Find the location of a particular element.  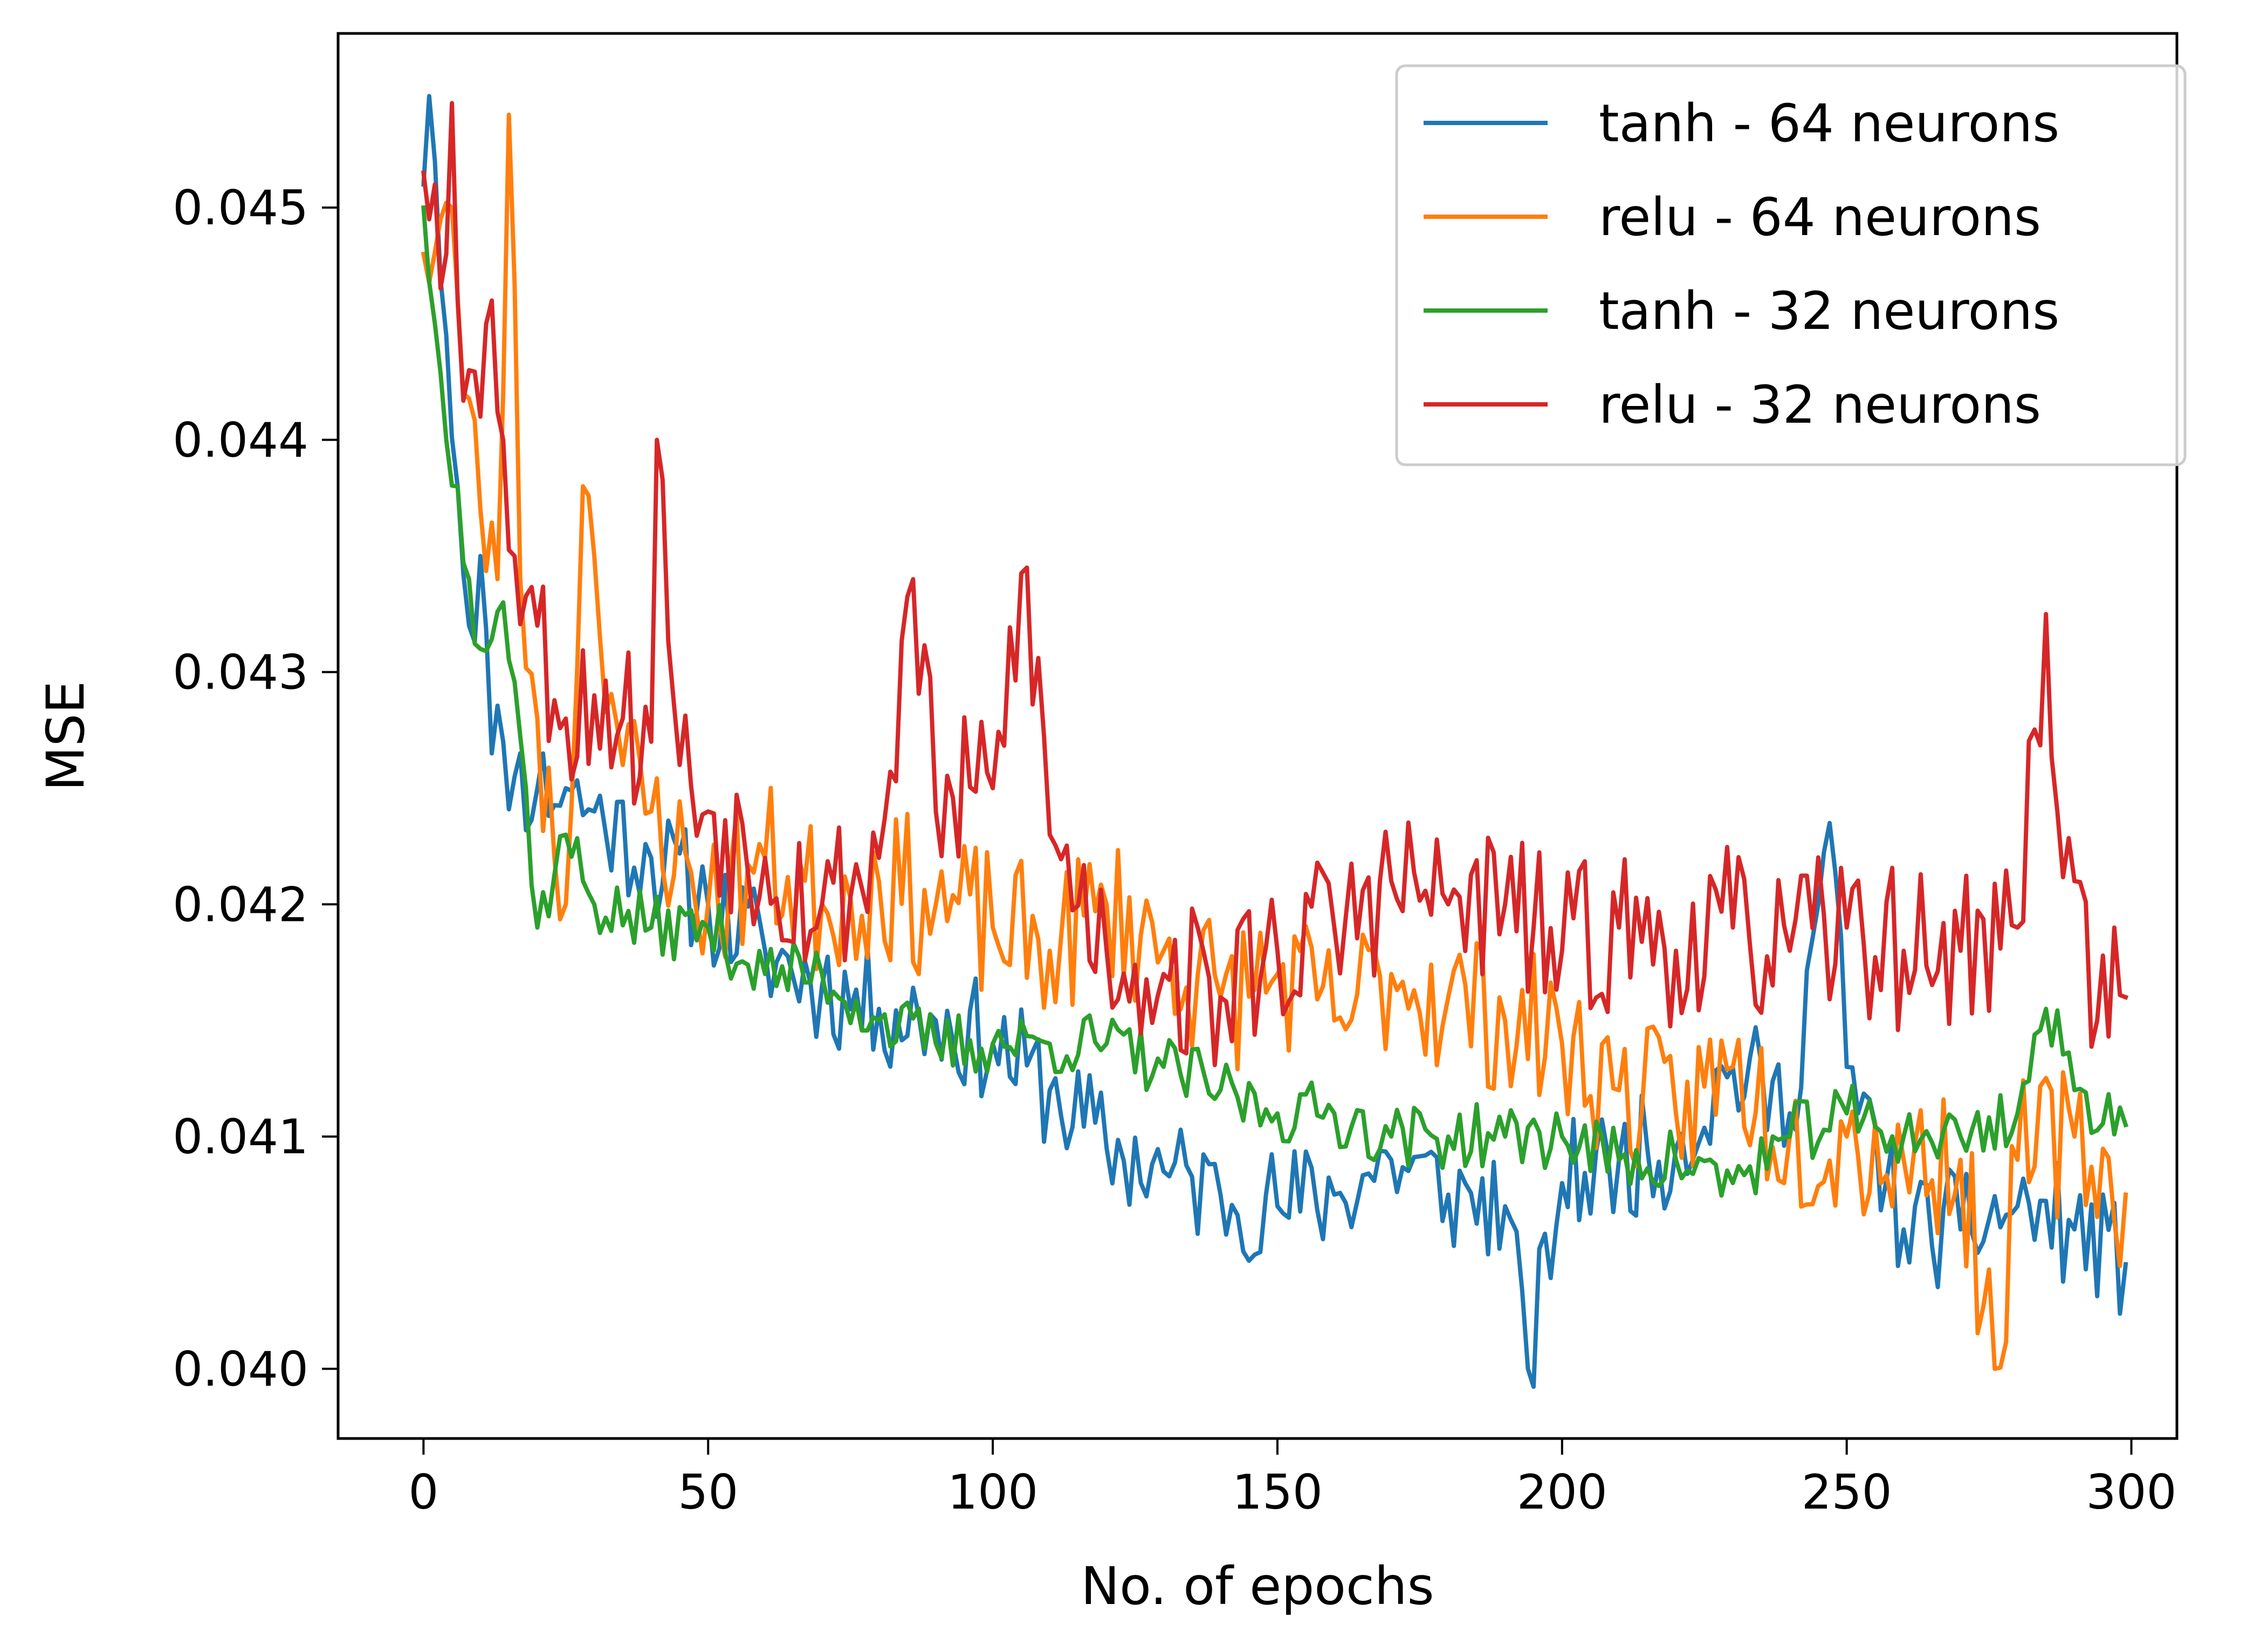

y-axis: 0.040 0.041 0.042 0.043 0.044 0.045 is located at coordinates (255, 788).